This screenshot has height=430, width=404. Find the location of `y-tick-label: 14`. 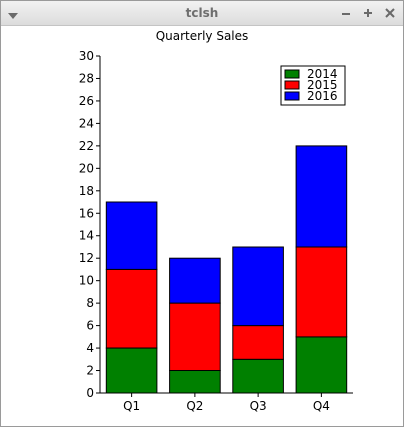

y-tick-label: 14 is located at coordinates (86, 236).